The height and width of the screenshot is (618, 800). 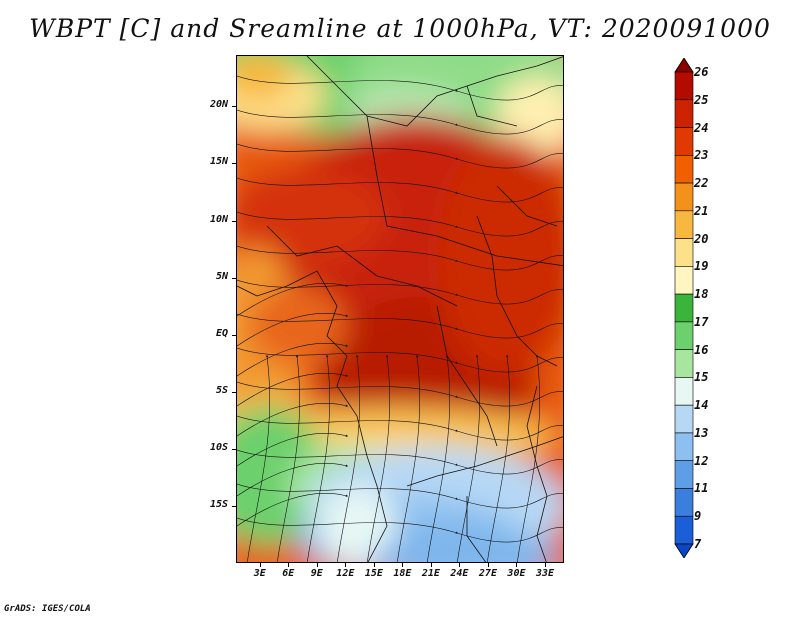 I want to click on lon-tick-label: 33E, so click(x=545, y=573).